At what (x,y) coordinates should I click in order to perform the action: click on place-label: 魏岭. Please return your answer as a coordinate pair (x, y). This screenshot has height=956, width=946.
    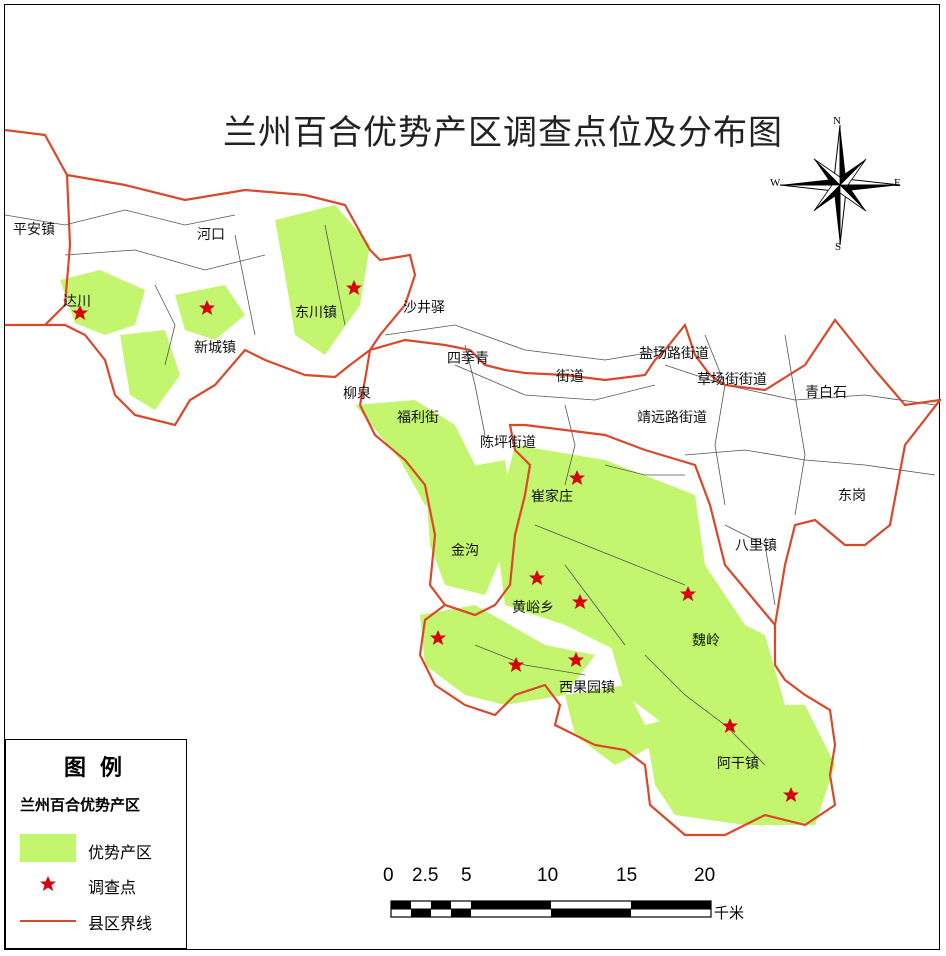
    Looking at the image, I should click on (706, 641).